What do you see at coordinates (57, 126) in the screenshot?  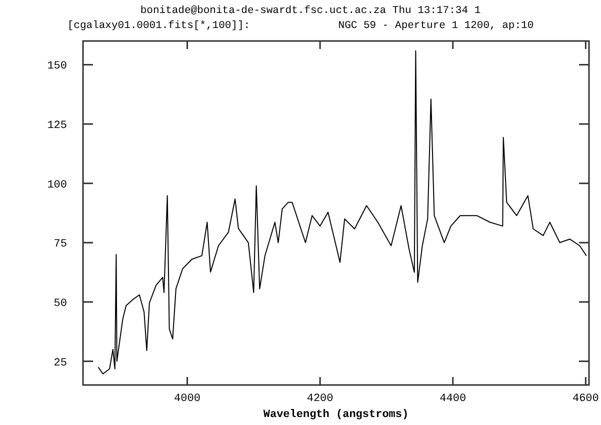 I see `y-tick-label: 125` at bounding box center [57, 126].